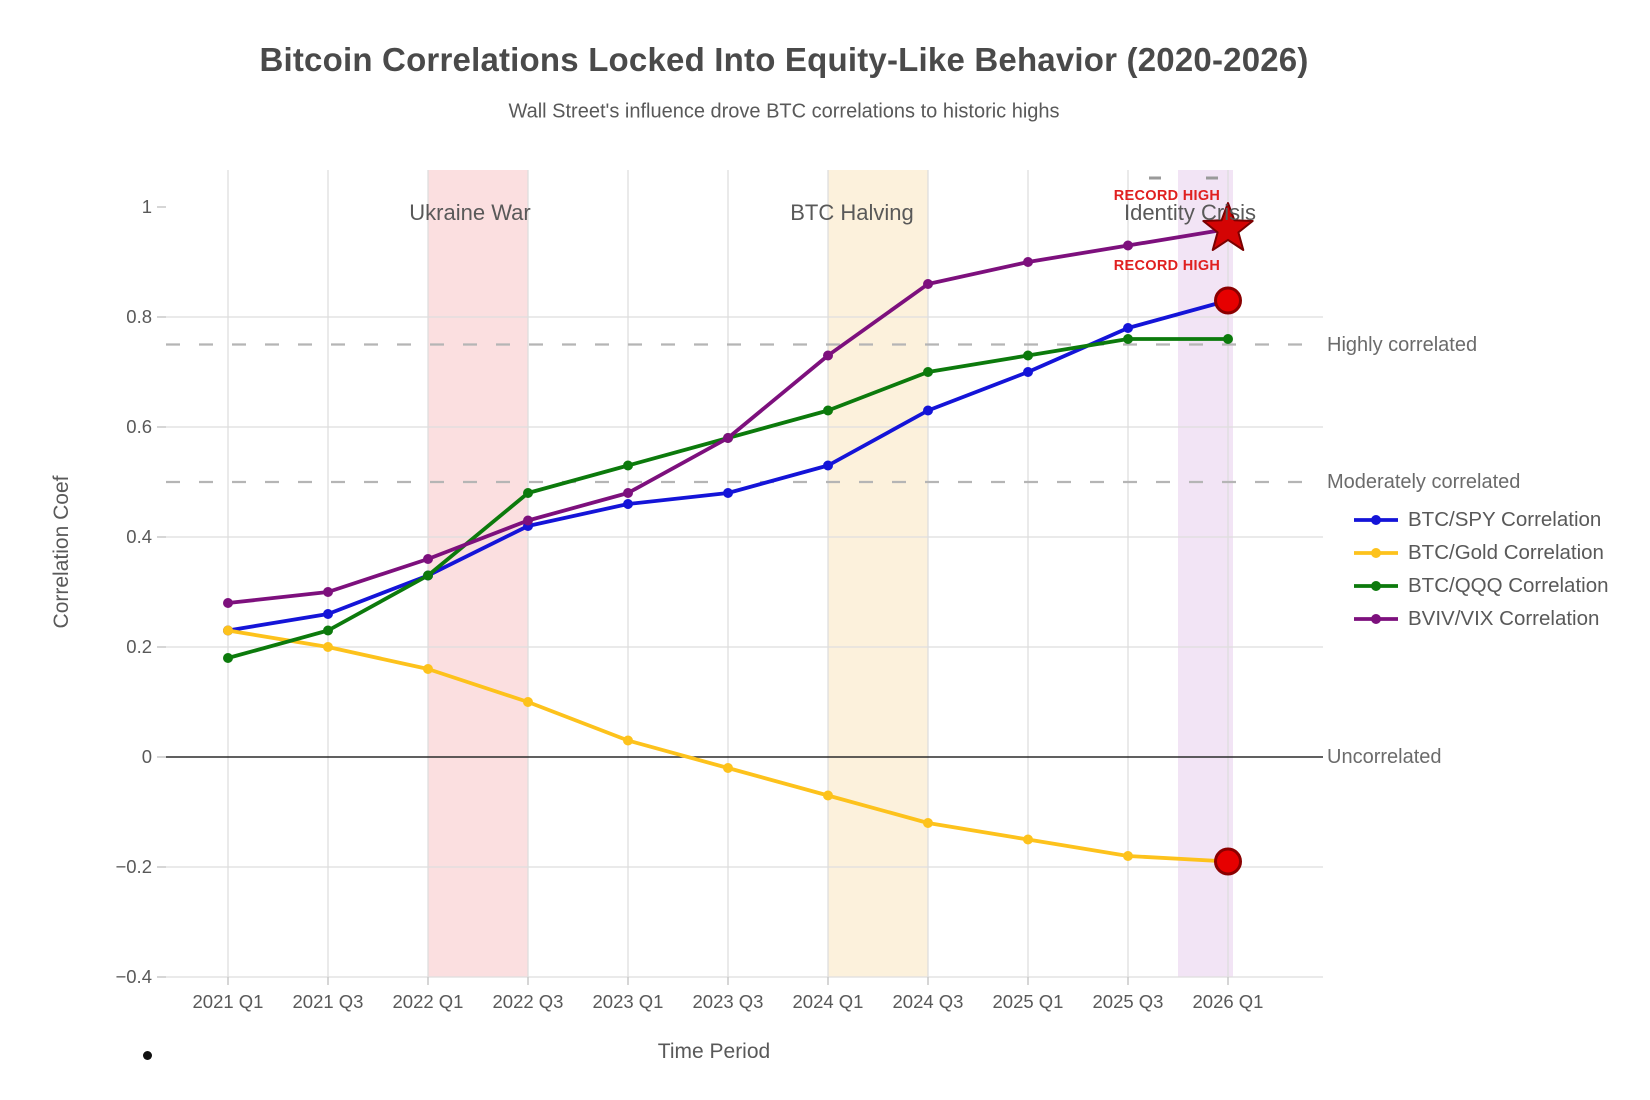 This screenshot has height=1100, width=1650. I want to click on legend-item: BVIV/VIX Correlation, so click(1492, 619).